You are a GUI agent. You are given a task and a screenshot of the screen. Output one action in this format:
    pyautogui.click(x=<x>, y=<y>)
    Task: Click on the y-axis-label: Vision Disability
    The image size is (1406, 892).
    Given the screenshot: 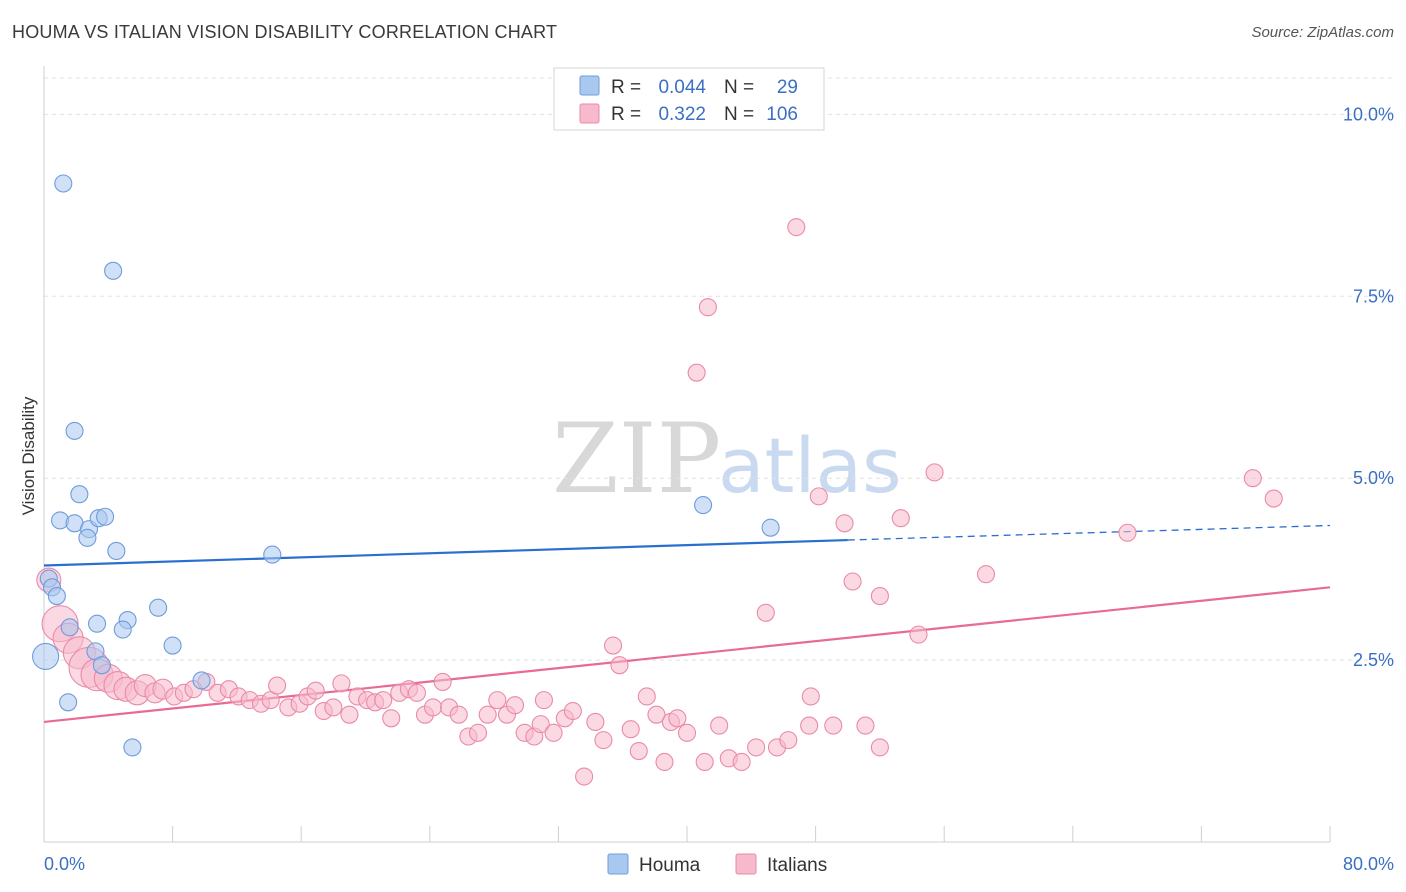 What is the action you would take?
    pyautogui.click(x=28, y=455)
    